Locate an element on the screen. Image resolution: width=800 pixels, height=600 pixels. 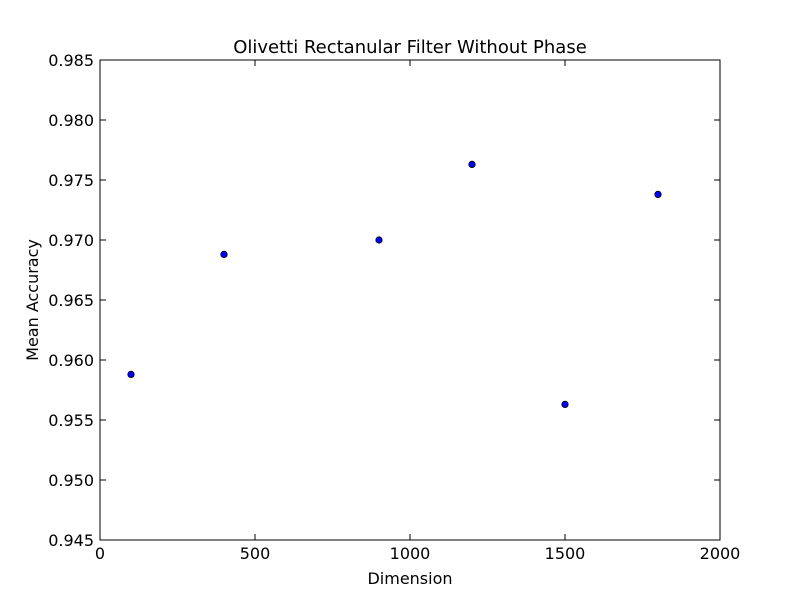
y-tick-label: 0.975 is located at coordinates (71, 180).